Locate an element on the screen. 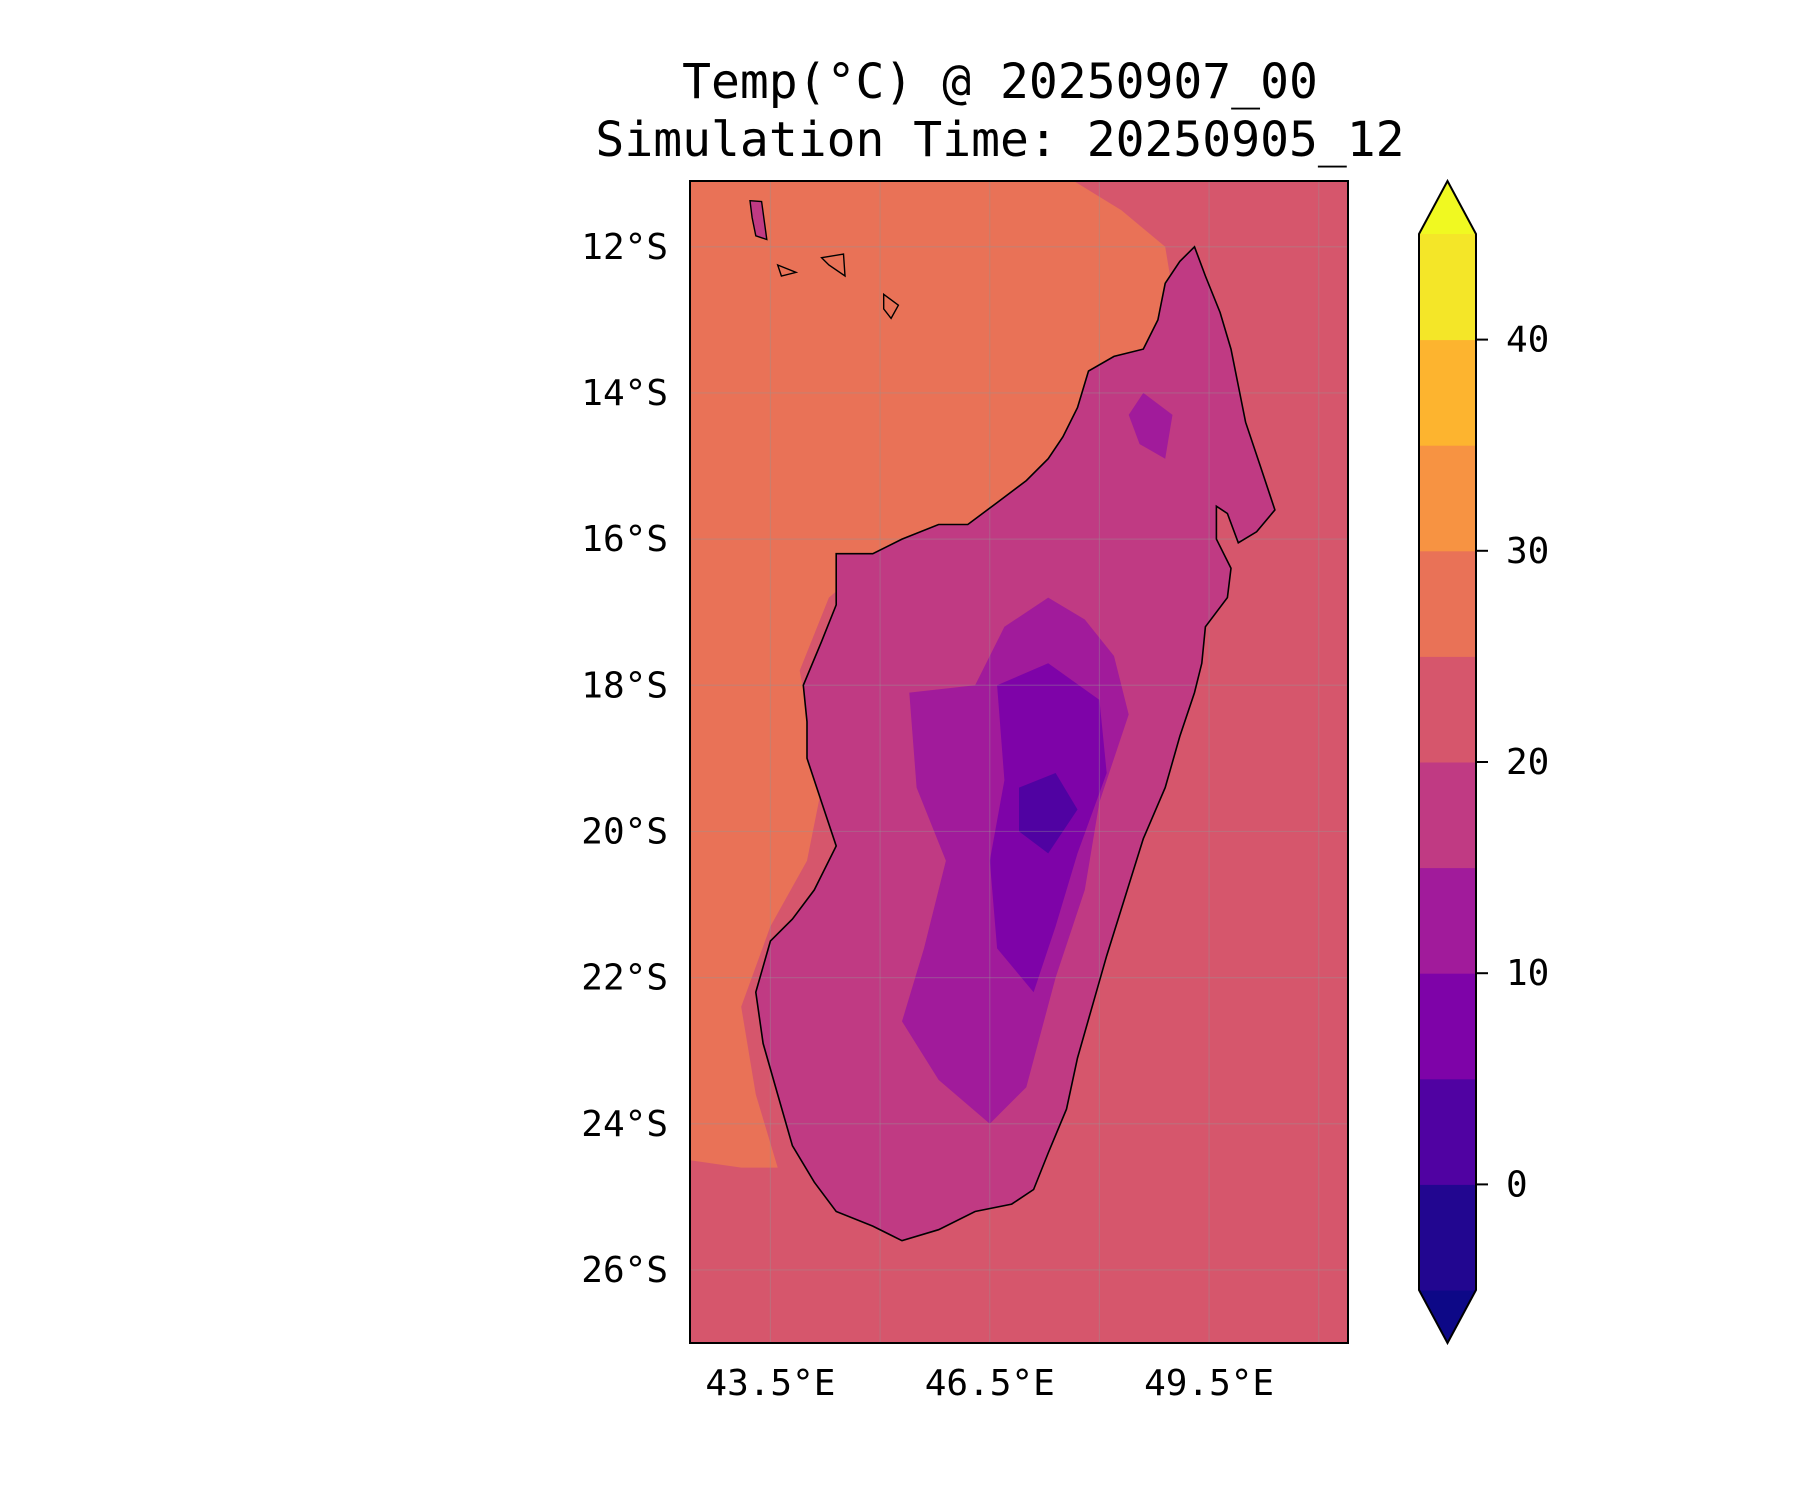  land-field-cool-north is located at coordinates (1150, 425).